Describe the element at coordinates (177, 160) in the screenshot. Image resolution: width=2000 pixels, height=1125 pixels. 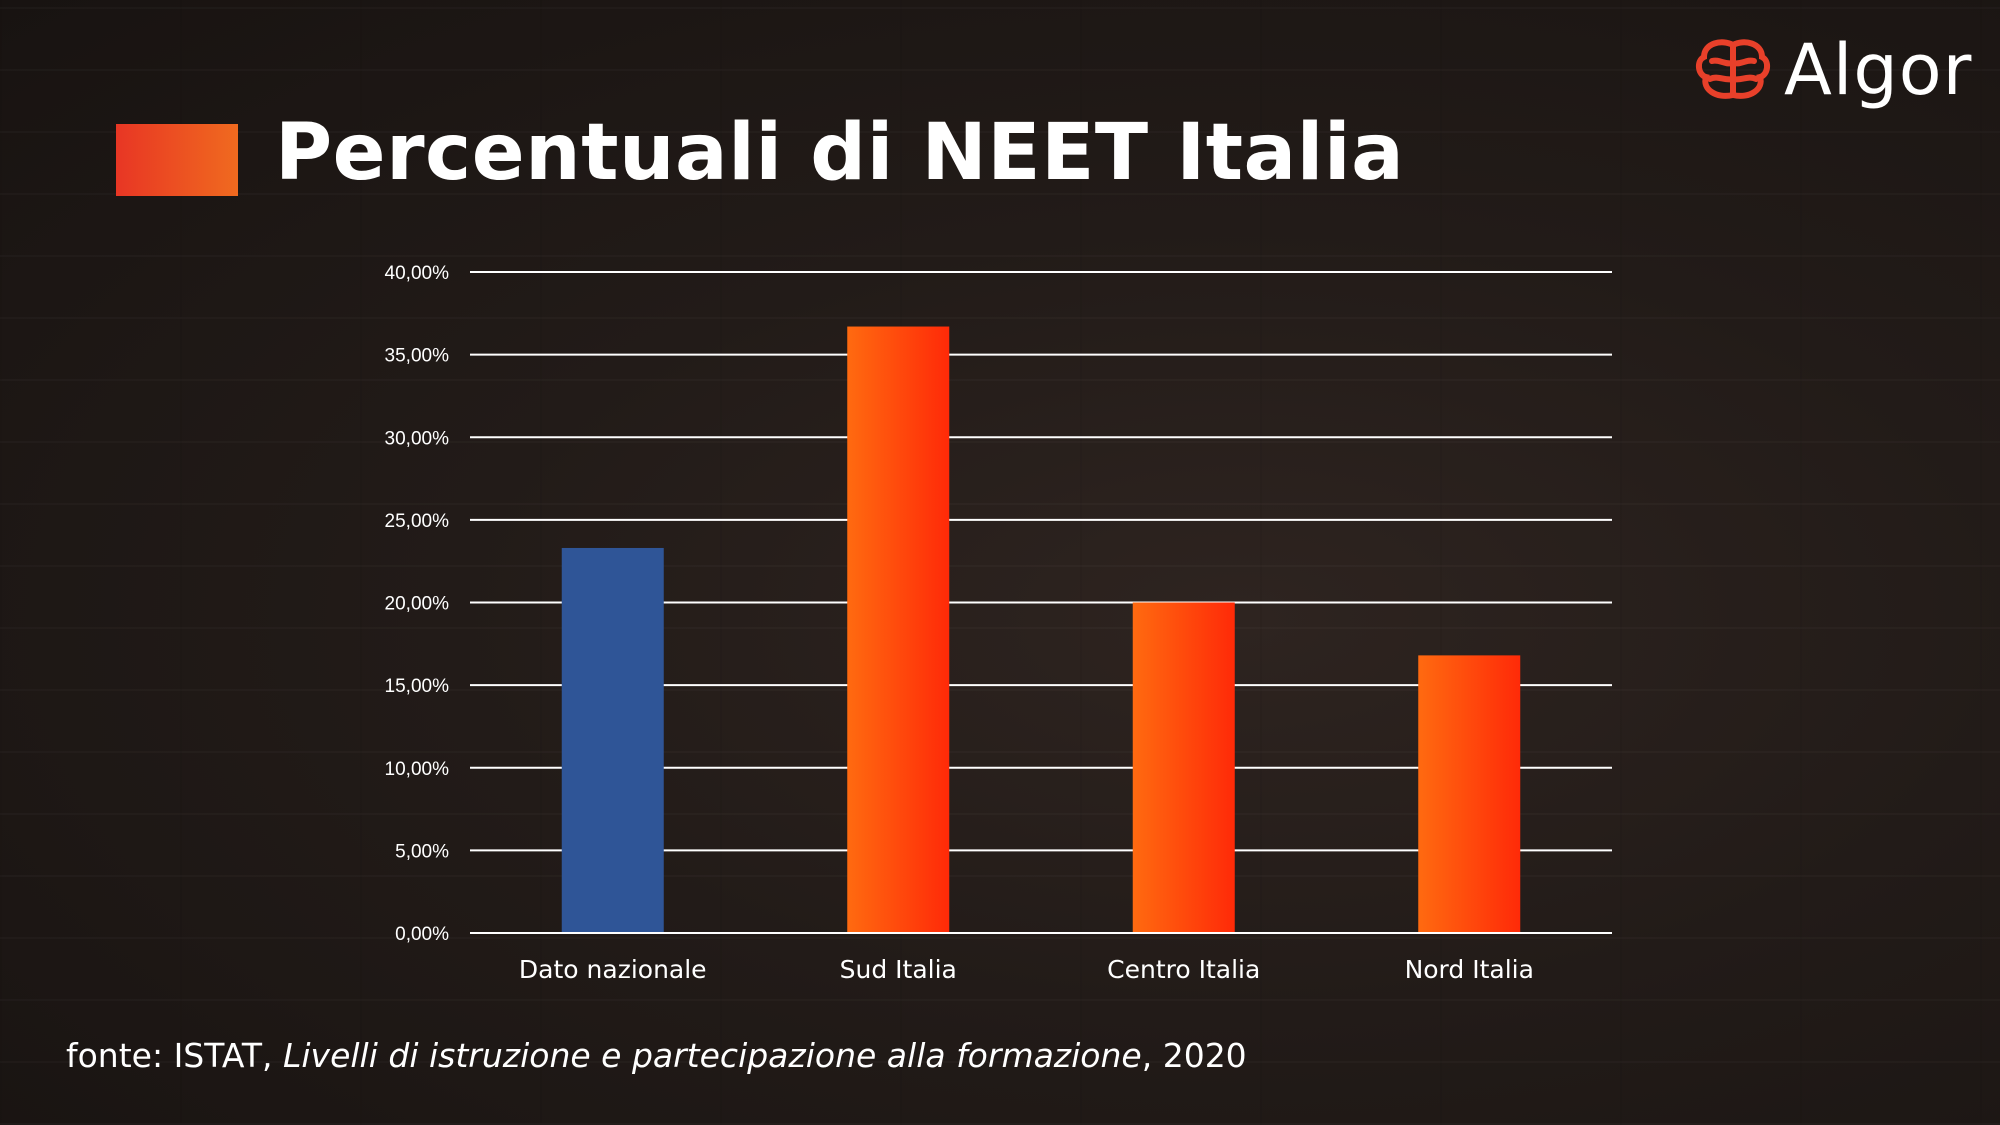
I see `title-accent-bar` at that location.